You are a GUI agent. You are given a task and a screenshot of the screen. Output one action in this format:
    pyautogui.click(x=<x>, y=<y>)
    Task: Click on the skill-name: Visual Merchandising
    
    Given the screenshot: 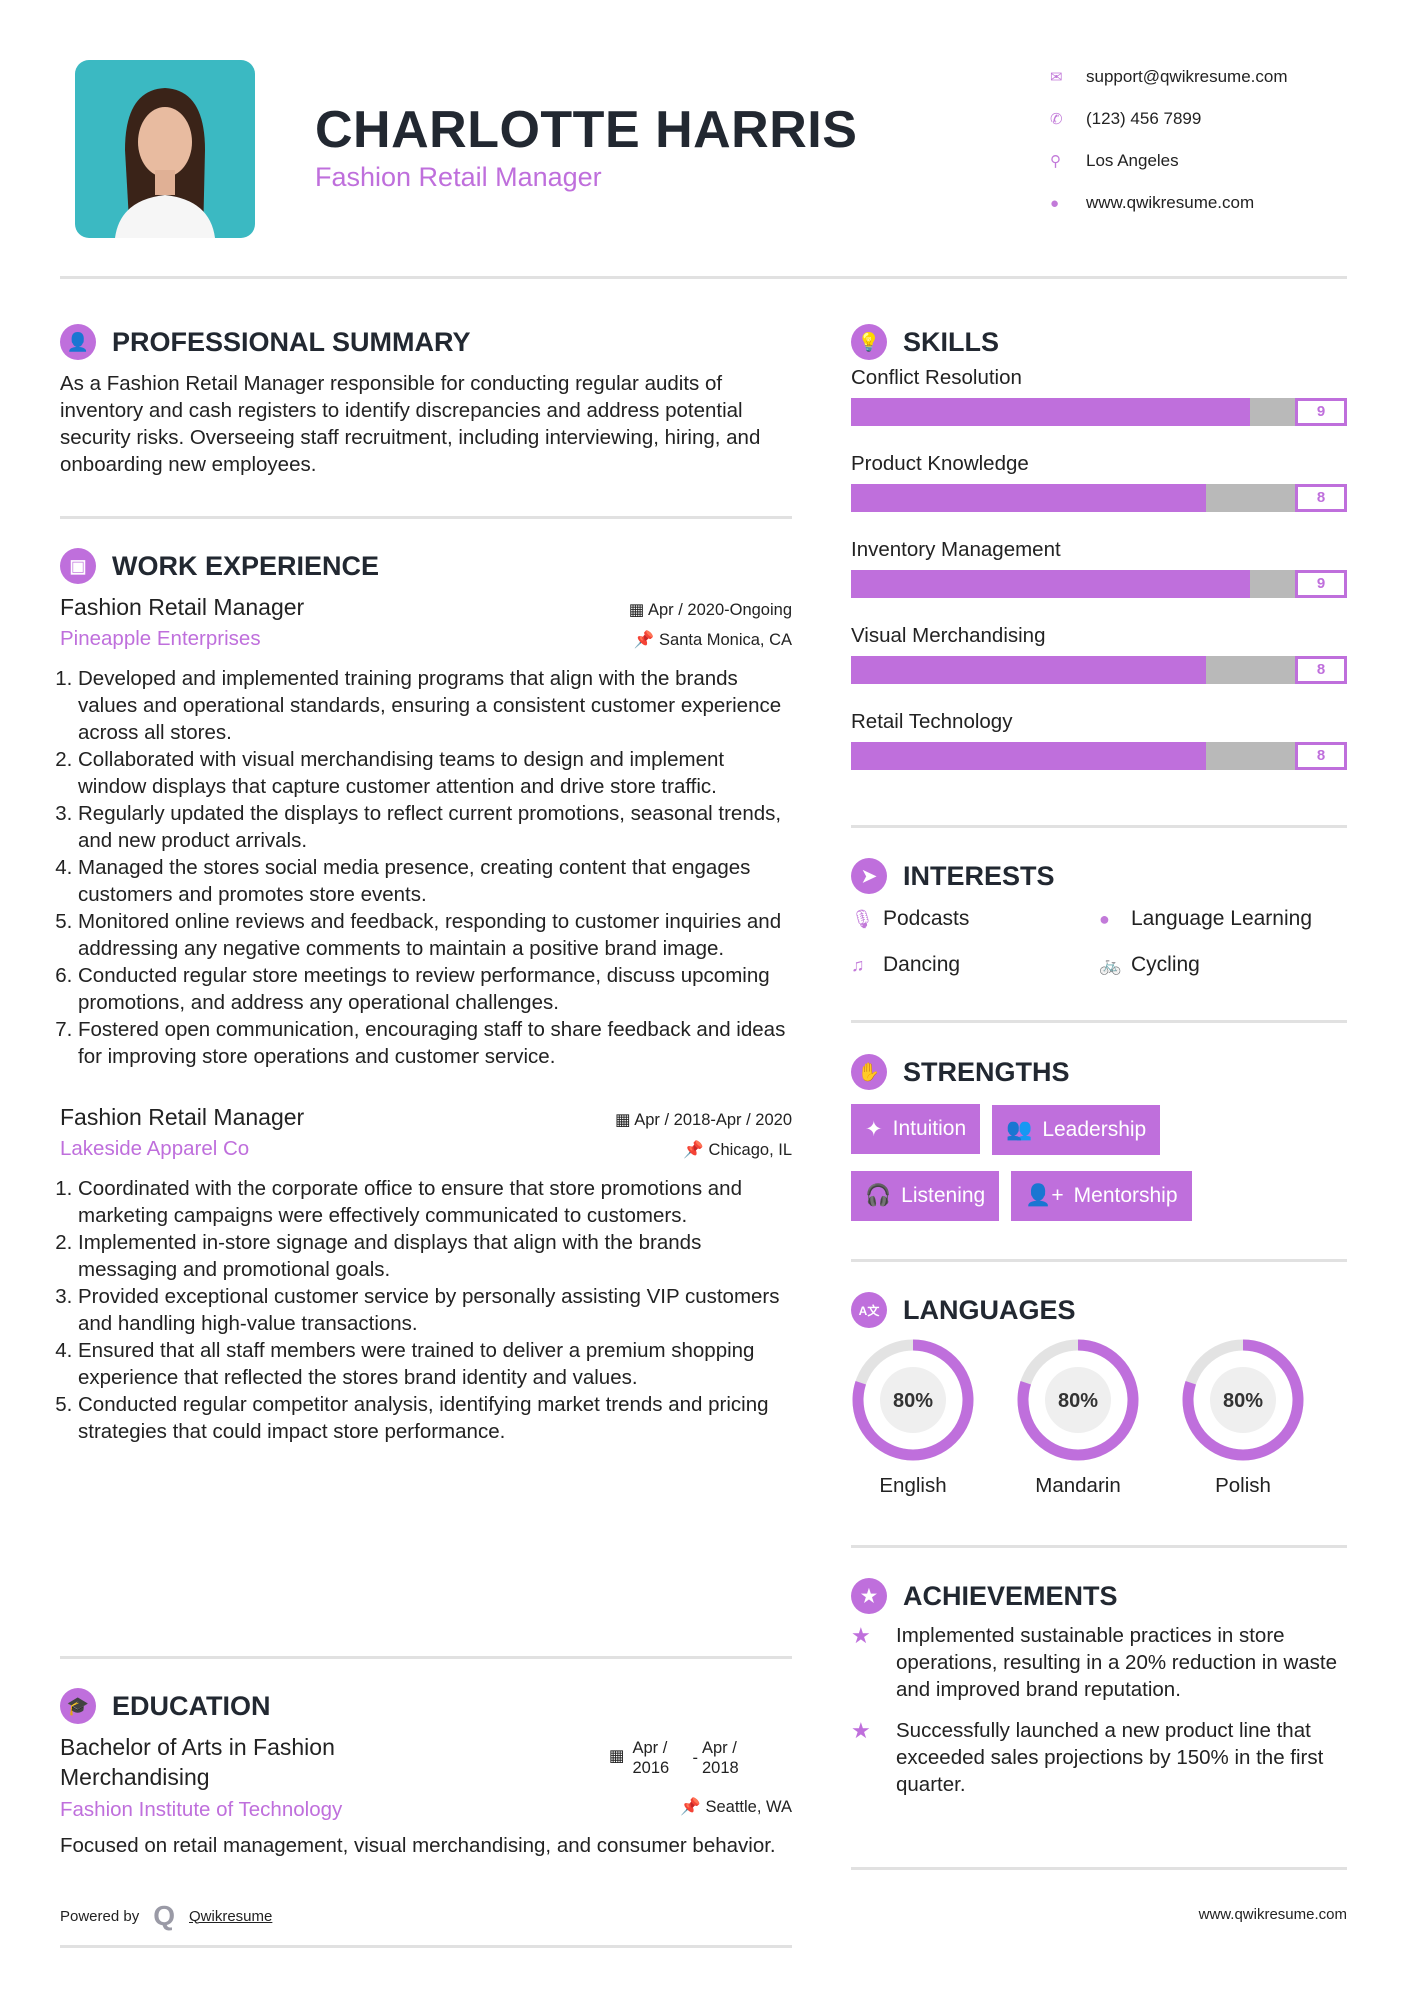 What is the action you would take?
    pyautogui.click(x=948, y=635)
    